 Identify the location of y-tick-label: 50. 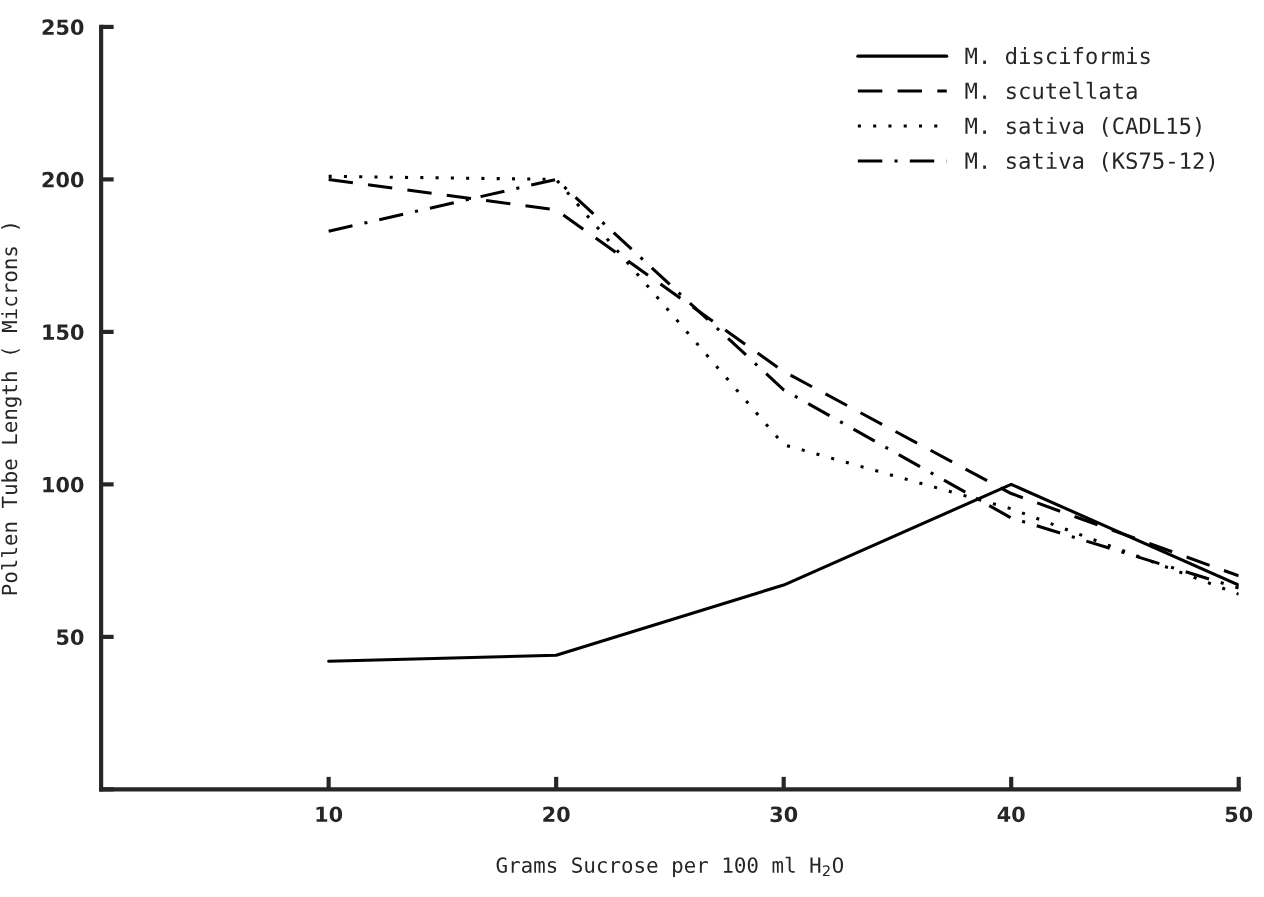
(70, 637).